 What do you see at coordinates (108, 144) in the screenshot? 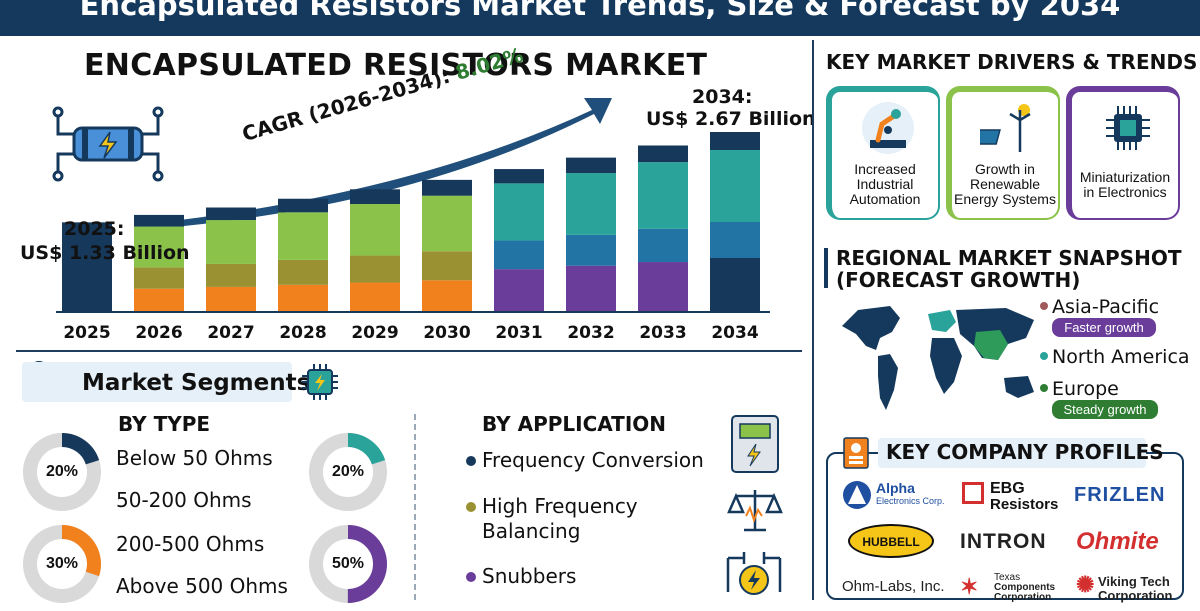
I see `resistor-icon` at bounding box center [108, 144].